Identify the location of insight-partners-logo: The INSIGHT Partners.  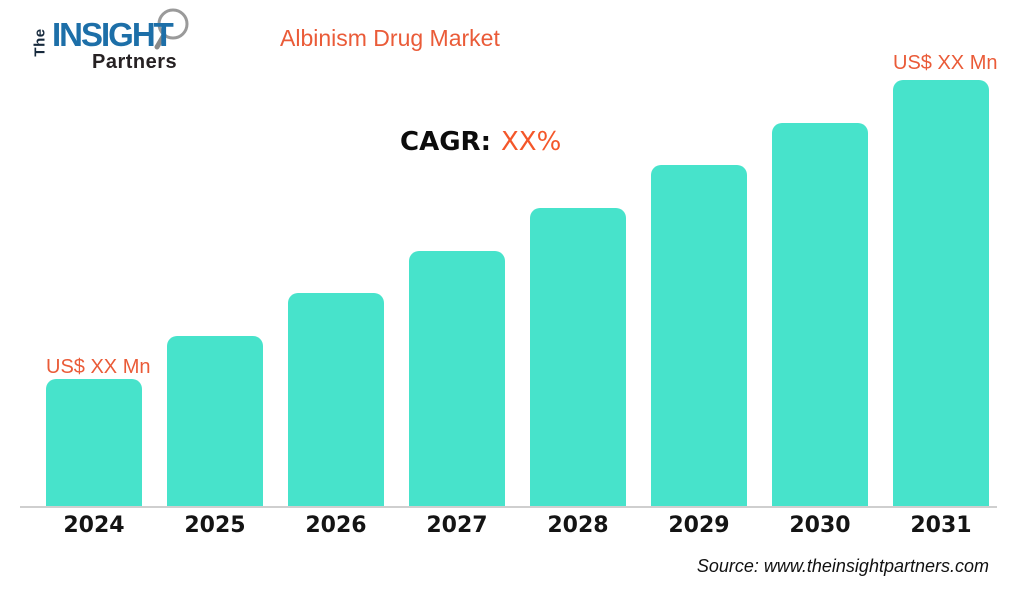
(109, 43).